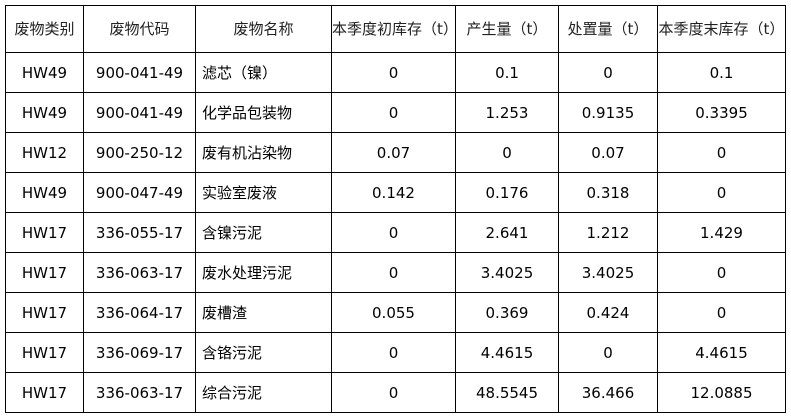 This screenshot has height=420, width=791. What do you see at coordinates (263, 29) in the screenshot?
I see `header-name: 废物名称` at bounding box center [263, 29].